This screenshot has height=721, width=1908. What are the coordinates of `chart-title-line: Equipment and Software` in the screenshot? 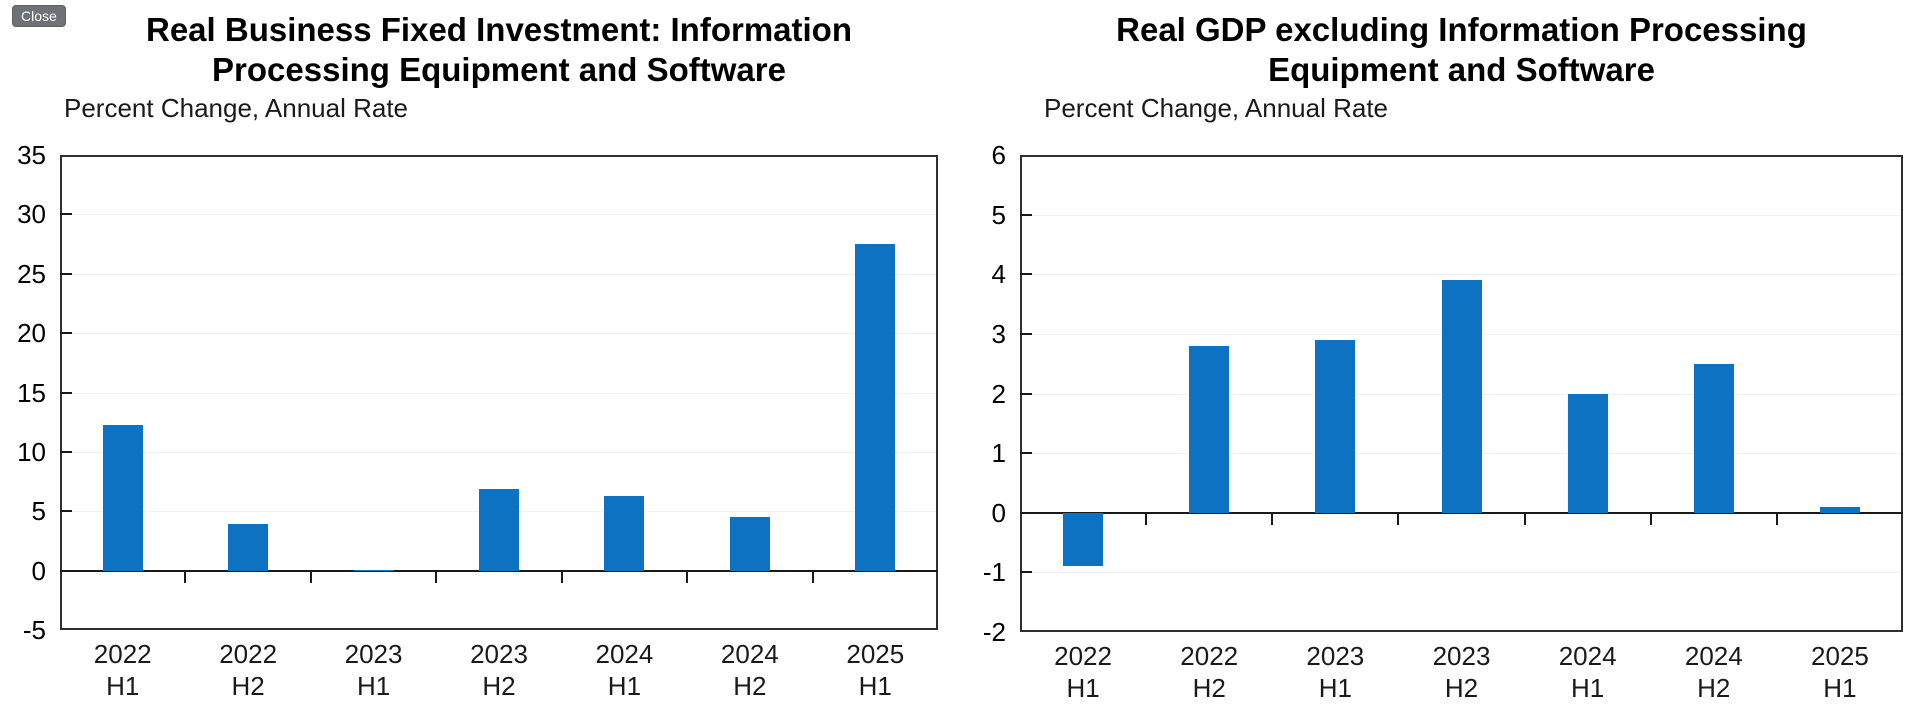 It's located at (1461, 69).